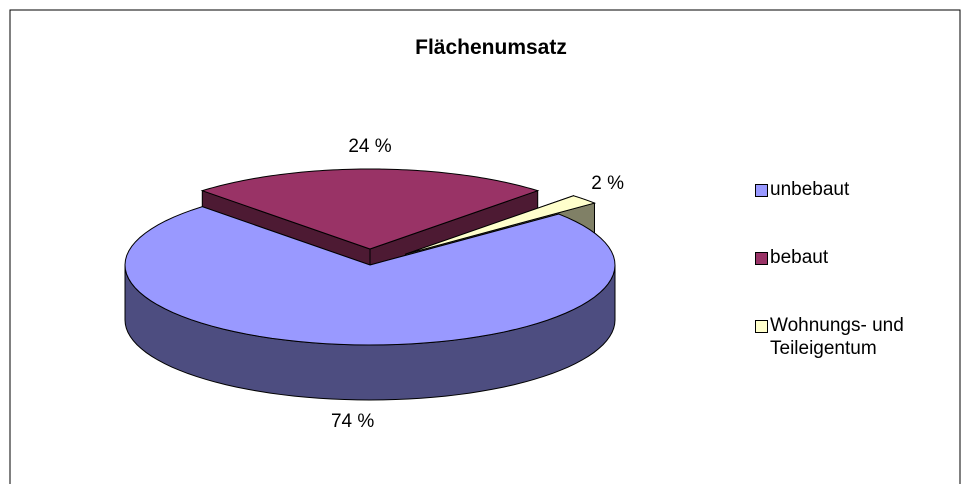  I want to click on legend-item: Wohnungs- und Teileigentum, so click(855, 337).